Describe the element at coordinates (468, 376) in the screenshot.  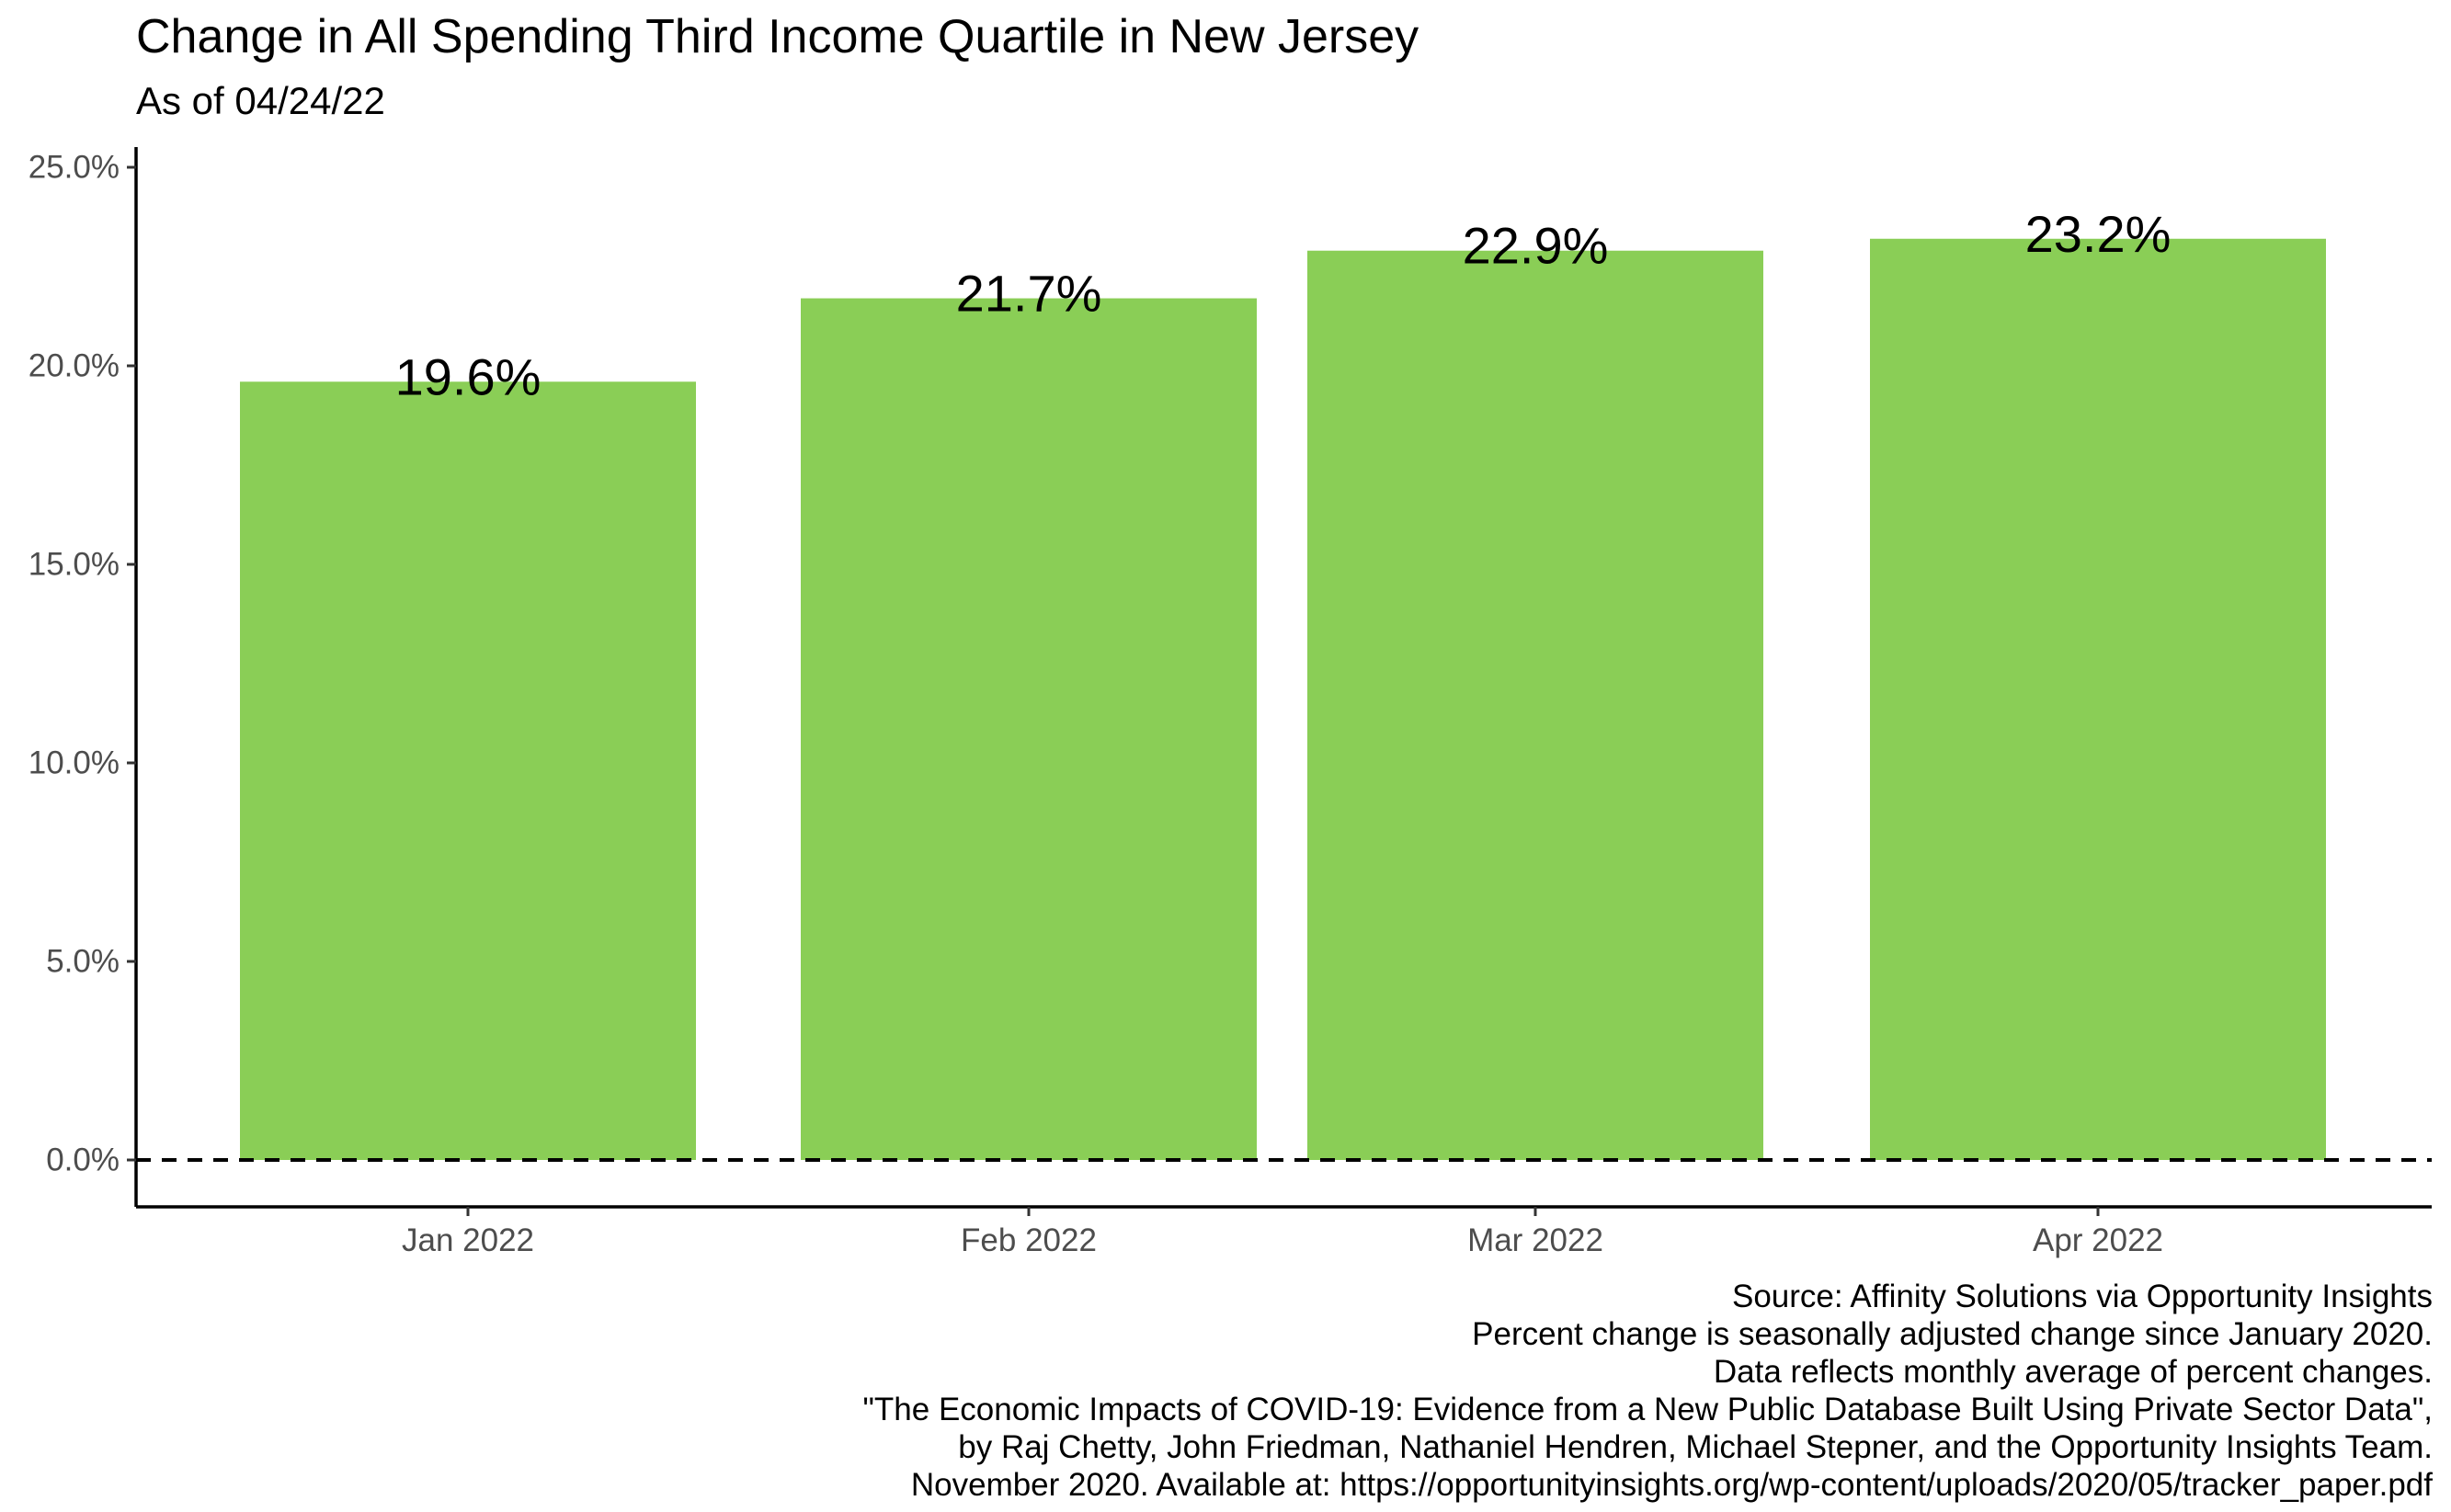
I see `bar-value-label: 19.6%` at that location.